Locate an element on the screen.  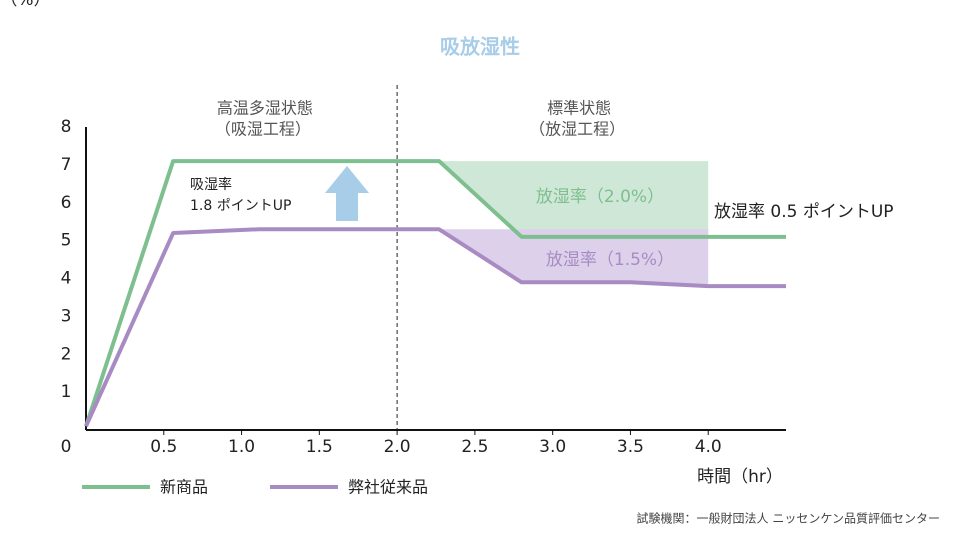
shaded-area is located at coordinates (574, 199).